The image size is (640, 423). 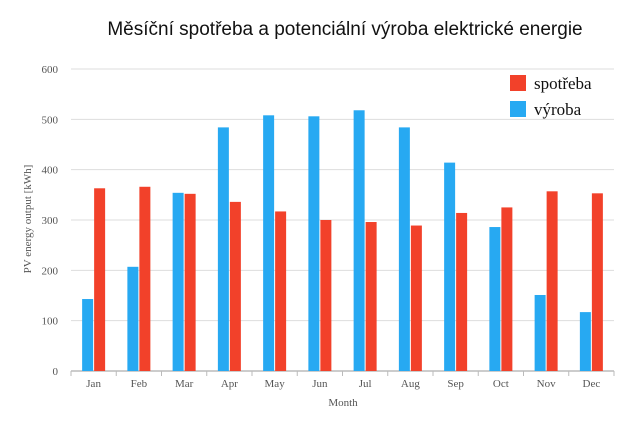 What do you see at coordinates (314, 244) in the screenshot?
I see `bar-výroba-Jun` at bounding box center [314, 244].